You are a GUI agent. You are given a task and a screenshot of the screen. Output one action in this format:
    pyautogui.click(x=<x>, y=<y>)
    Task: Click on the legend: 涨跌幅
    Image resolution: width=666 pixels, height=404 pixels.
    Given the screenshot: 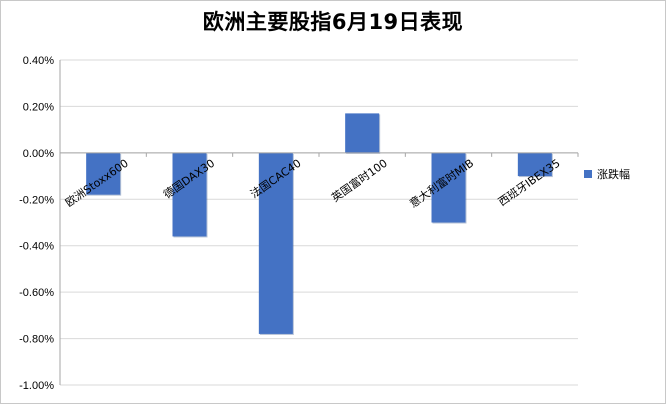 What is the action you would take?
    pyautogui.click(x=607, y=174)
    